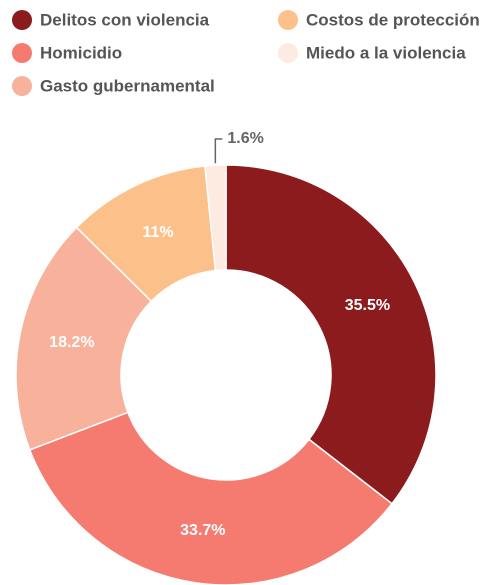 The width and height of the screenshot is (496, 585). What do you see at coordinates (202, 530) in the screenshot?
I see `value-label: 33.7%` at bounding box center [202, 530].